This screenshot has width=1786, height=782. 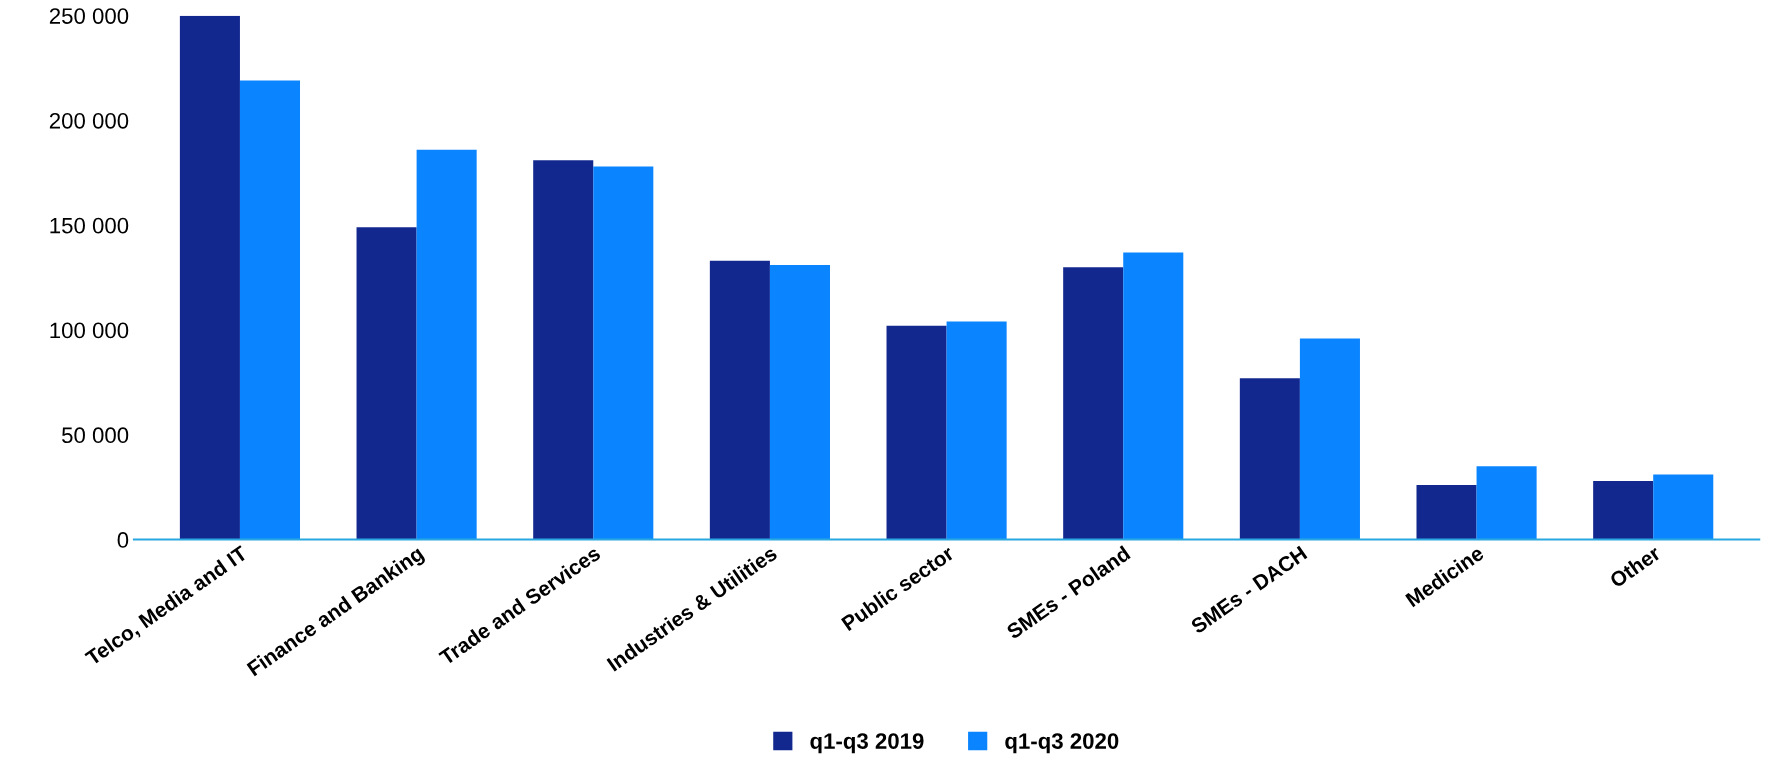 I want to click on legend-label: q1-q3 2020, so click(x=1062, y=743).